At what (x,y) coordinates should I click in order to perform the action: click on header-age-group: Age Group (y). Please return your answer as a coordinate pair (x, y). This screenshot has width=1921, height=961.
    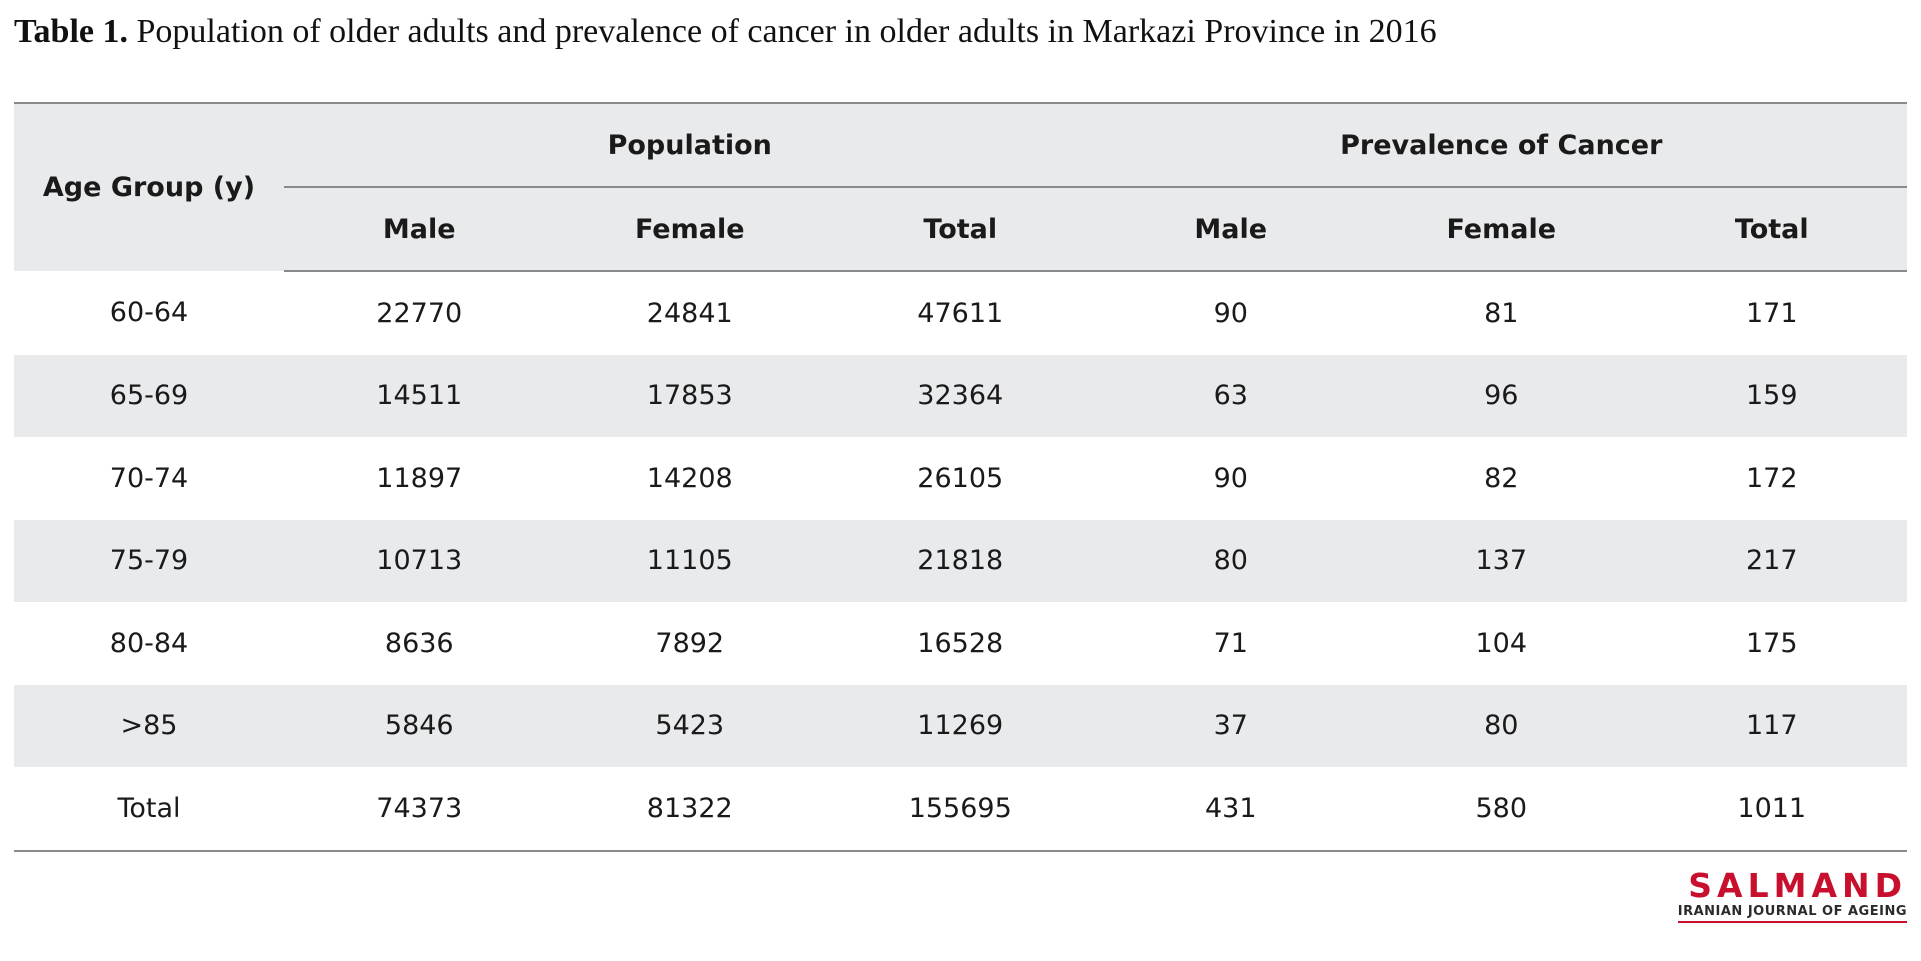
    Looking at the image, I should click on (149, 187).